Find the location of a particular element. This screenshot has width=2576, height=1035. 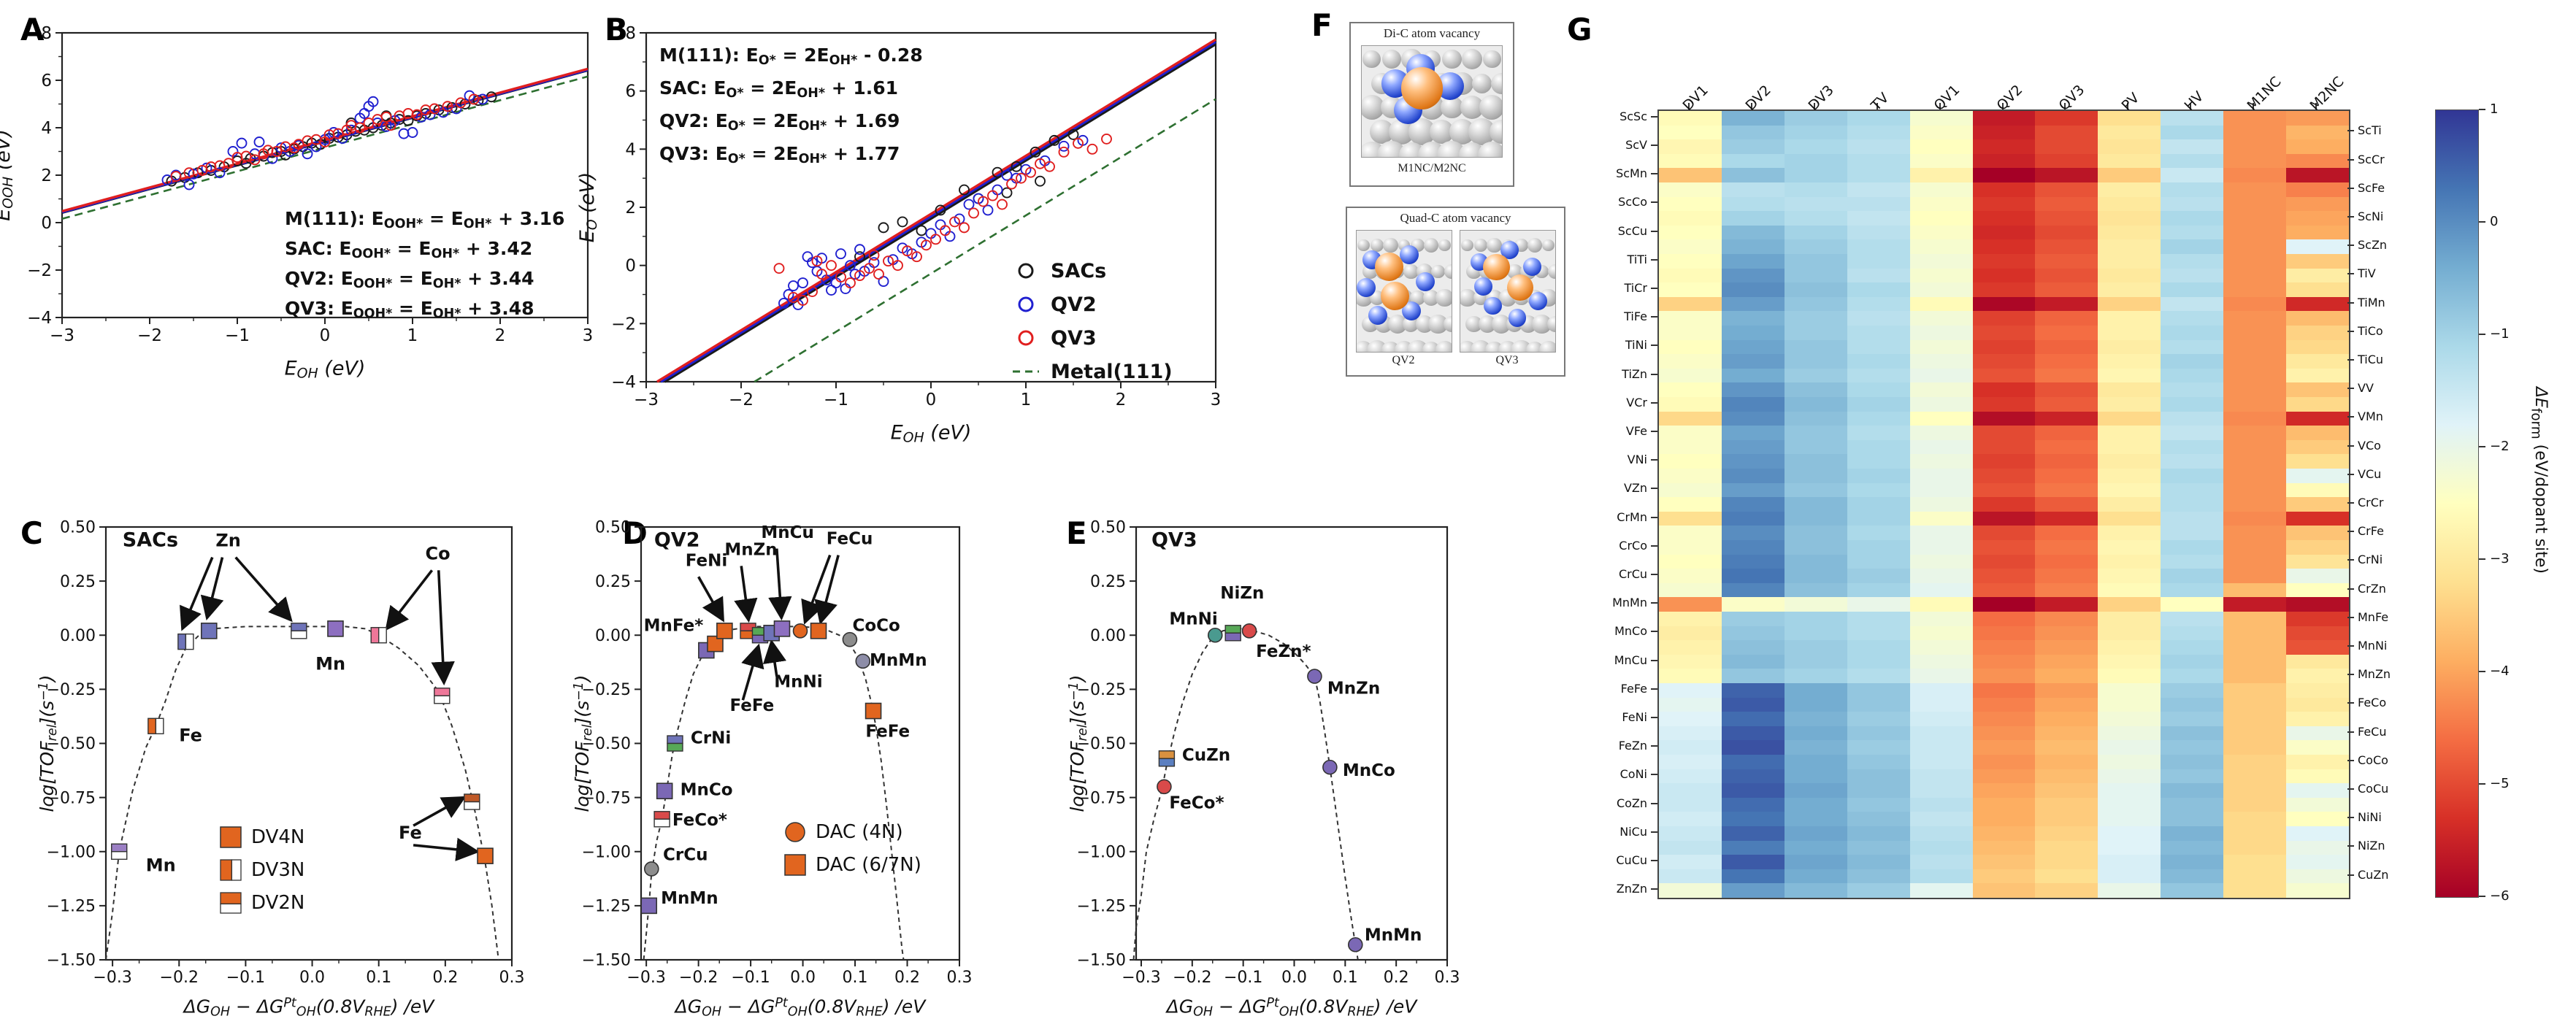

svg-text: M(111): EO* = 2EOH* - 0.28 is located at coordinates (791, 56).